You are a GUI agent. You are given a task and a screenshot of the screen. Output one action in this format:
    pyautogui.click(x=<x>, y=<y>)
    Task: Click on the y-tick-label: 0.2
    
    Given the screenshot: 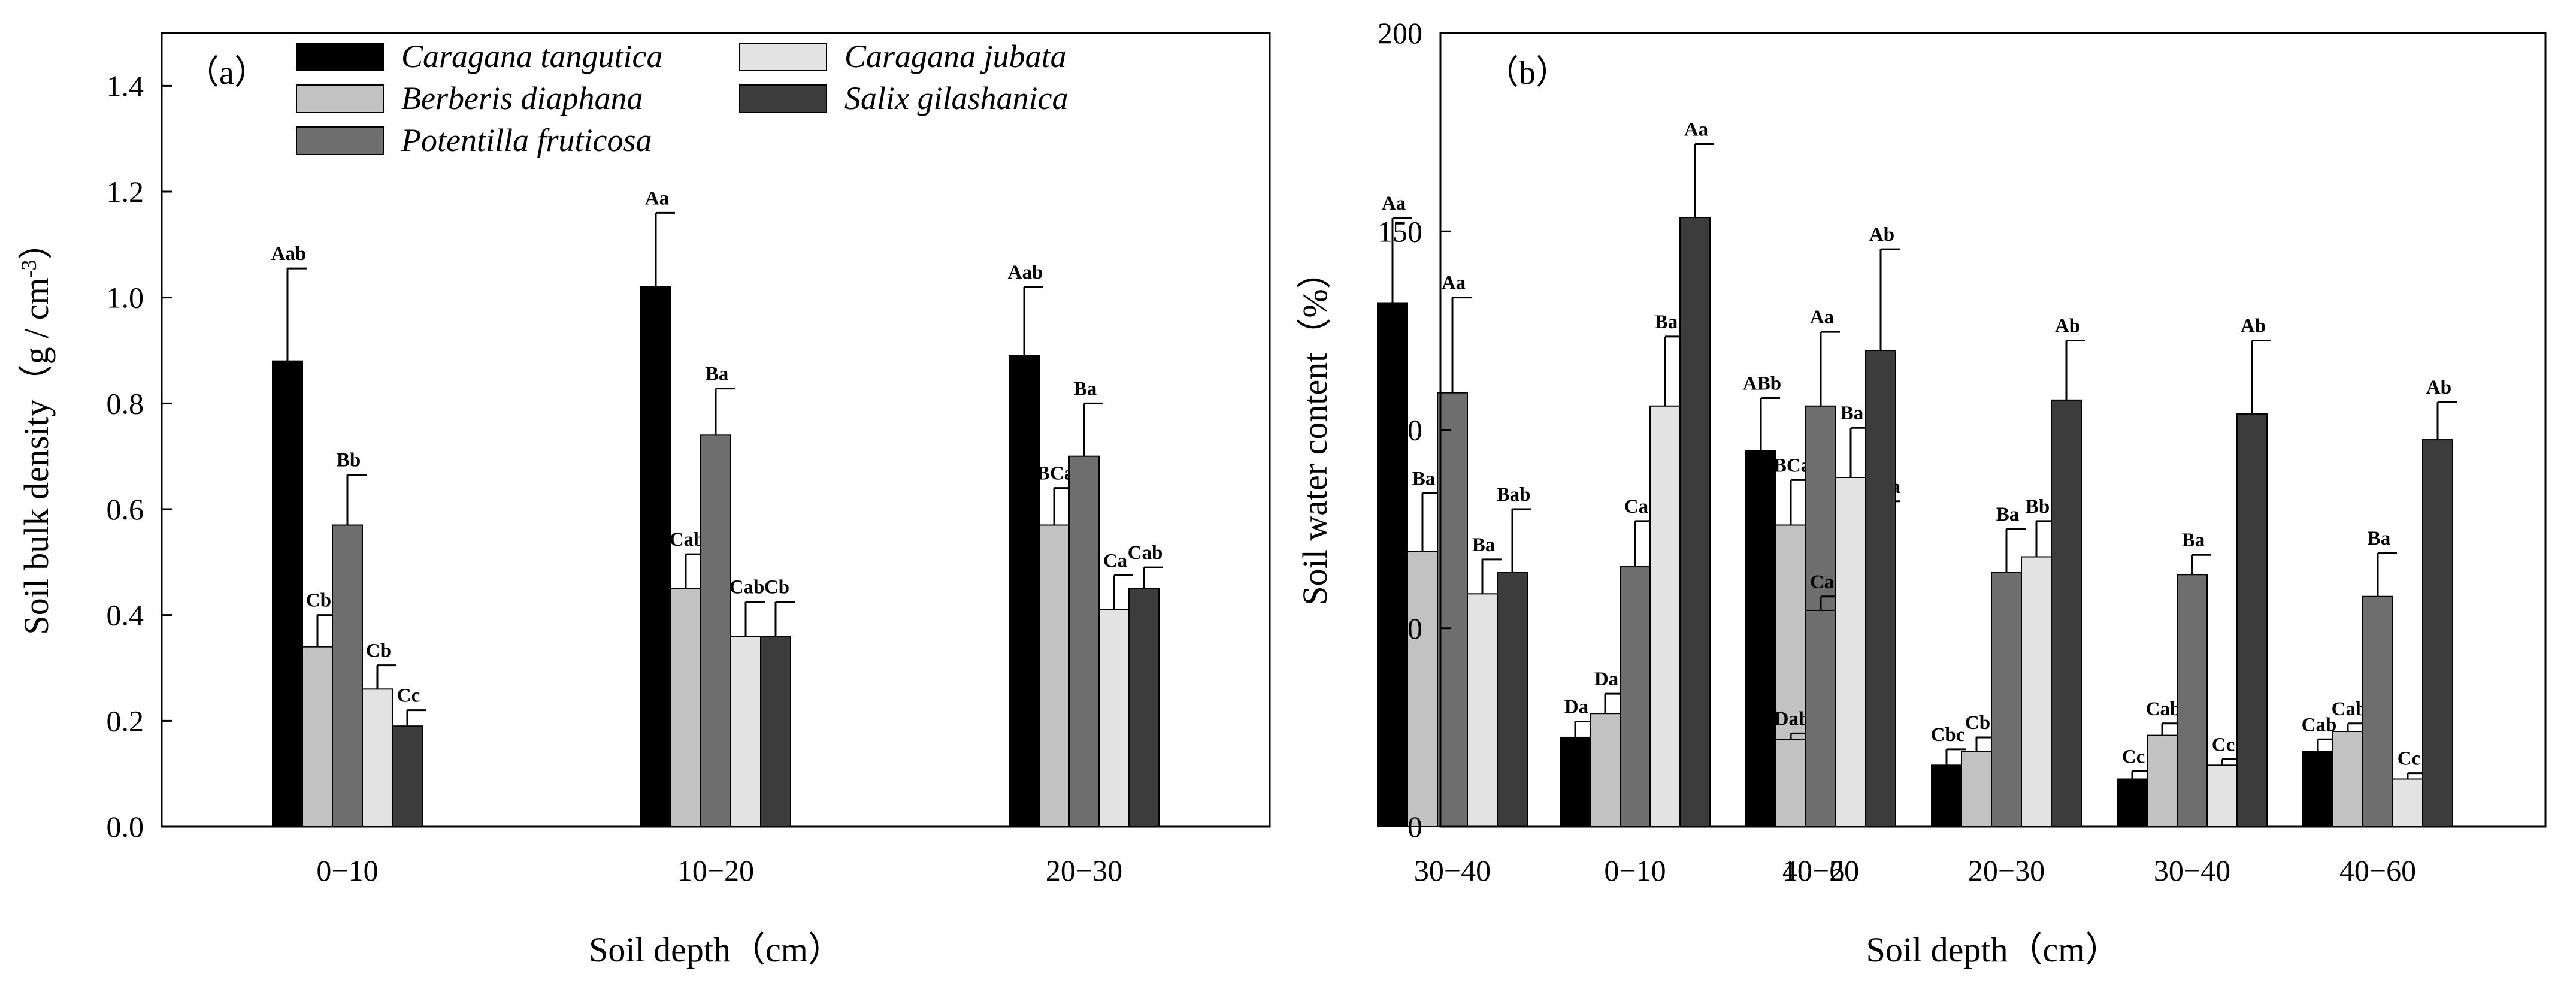 What is the action you would take?
    pyautogui.click(x=125, y=720)
    